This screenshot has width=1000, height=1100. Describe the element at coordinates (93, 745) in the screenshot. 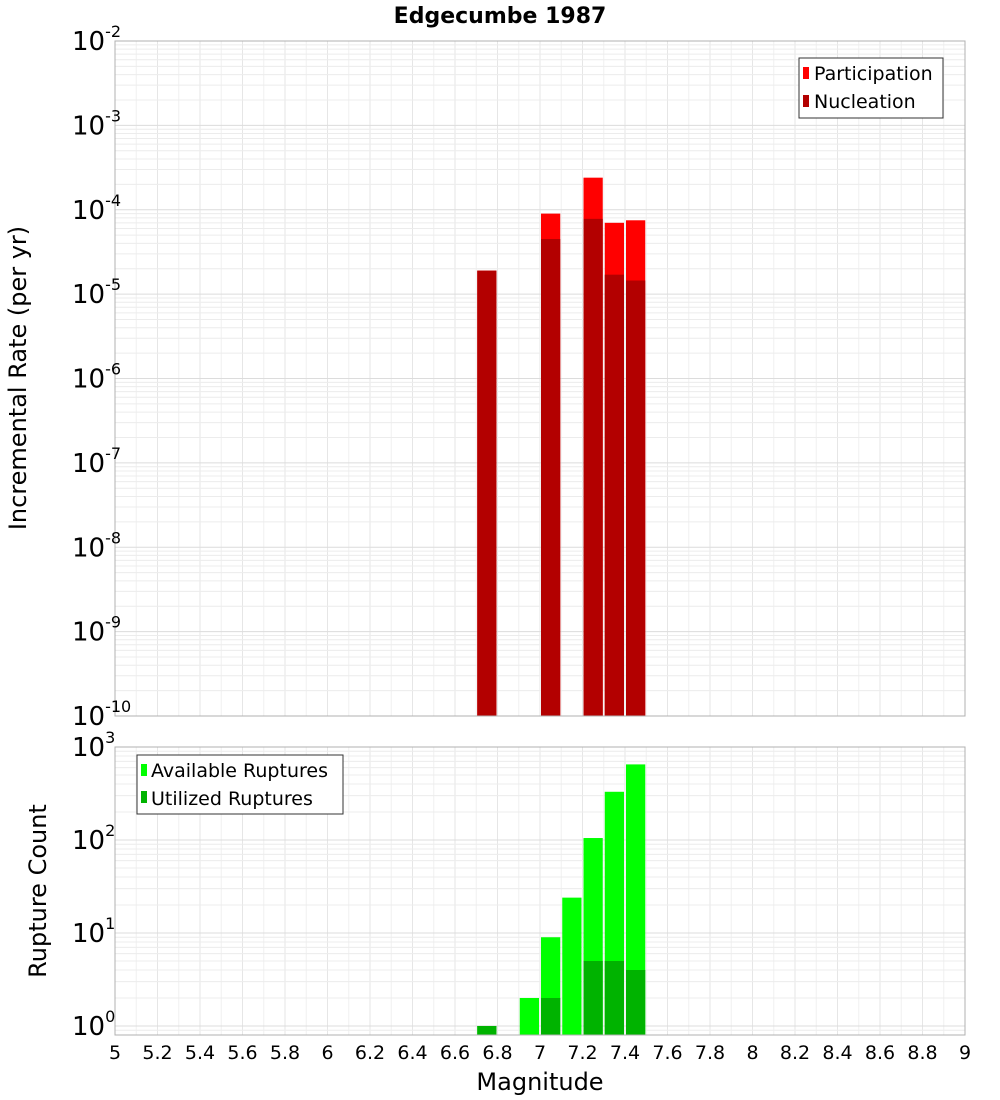

I see `y-tick-label: 10³` at that location.